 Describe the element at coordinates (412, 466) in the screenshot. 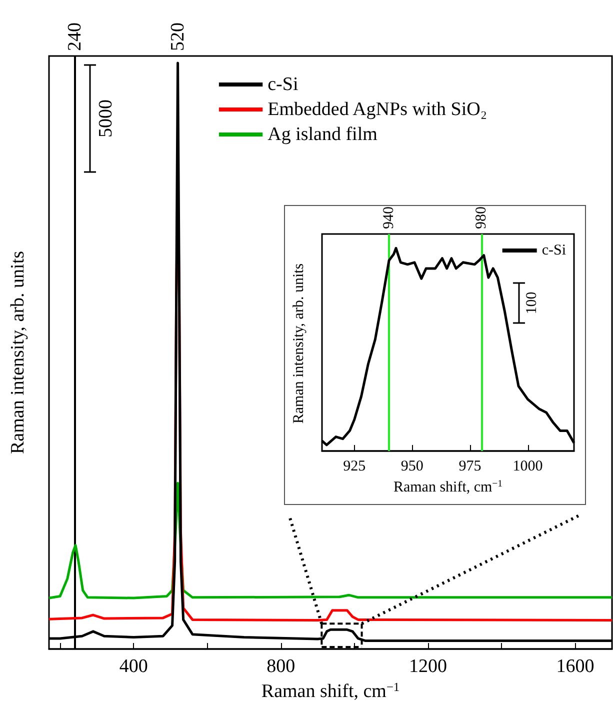

I see `x-tick-label: 950` at that location.